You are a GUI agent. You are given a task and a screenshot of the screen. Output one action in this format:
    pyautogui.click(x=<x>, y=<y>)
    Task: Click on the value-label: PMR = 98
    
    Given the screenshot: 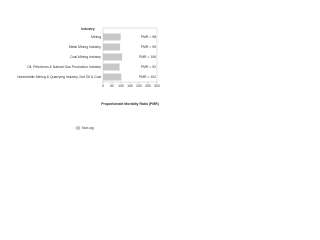 What is the action you would take?
    pyautogui.click(x=148, y=37)
    